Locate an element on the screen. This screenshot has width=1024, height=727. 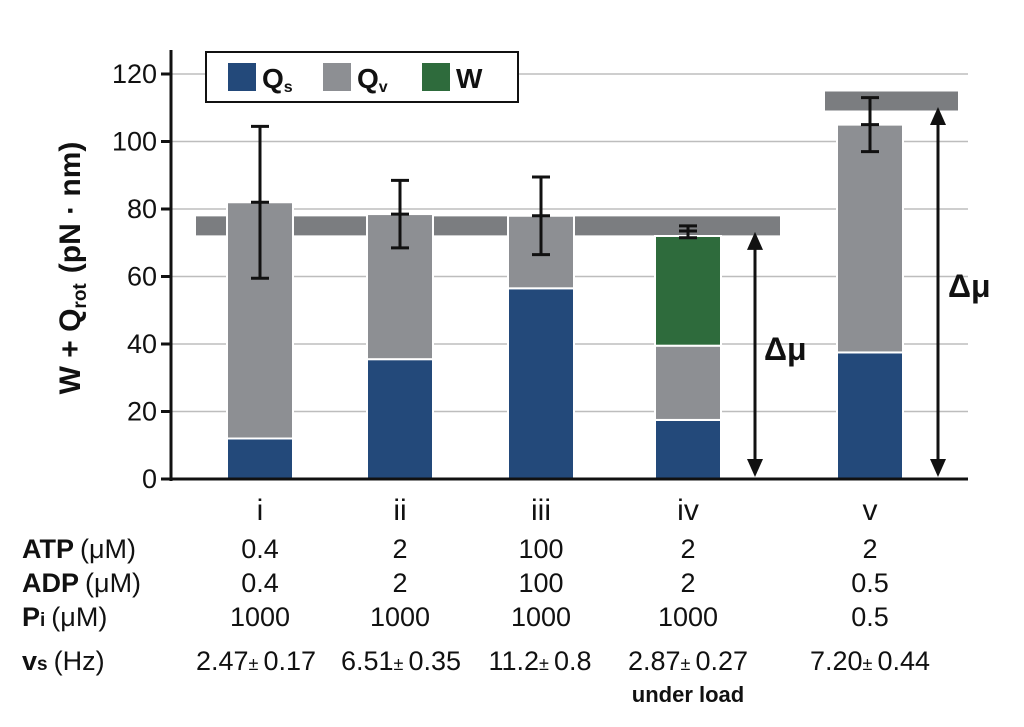
vs-cell: 2.87± 0.27 is located at coordinates (688, 661).